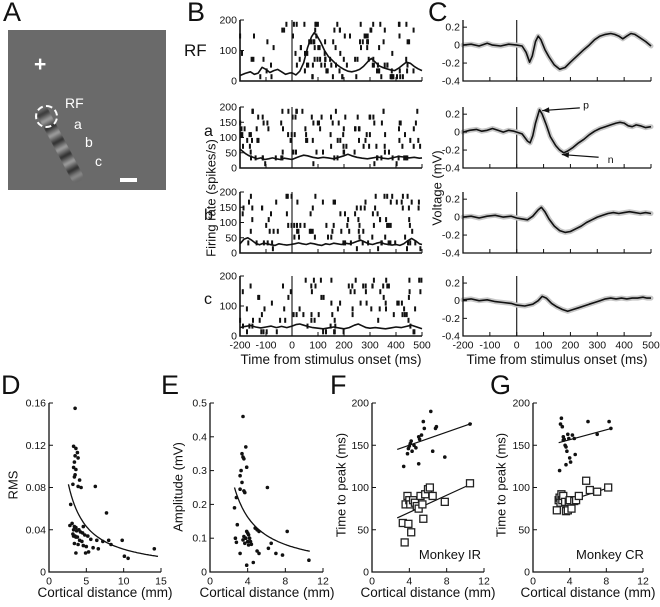 The height and width of the screenshot is (607, 660). What do you see at coordinates (610, 554) in the screenshot?
I see `monkey-cr-label: Monkey CR` at bounding box center [610, 554].